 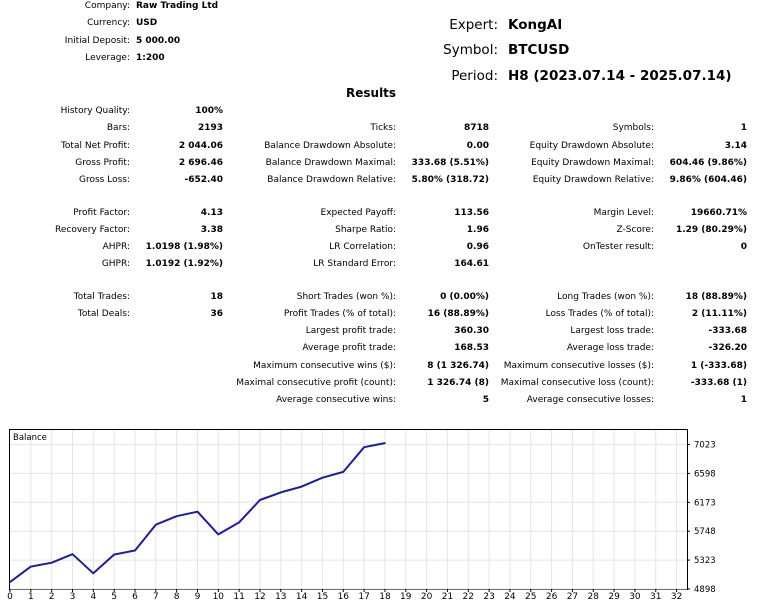 I want to click on x-tick-label: 10, so click(x=219, y=596).